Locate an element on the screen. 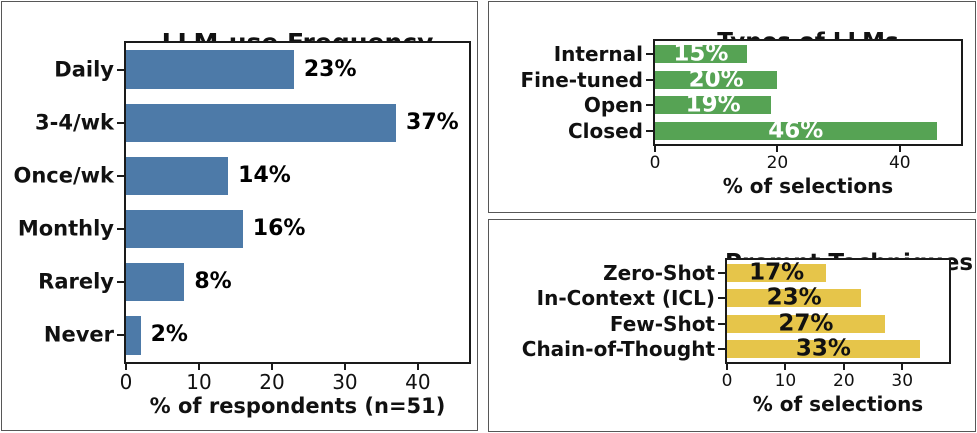 This screenshot has width=977, height=433. value-label: 2% is located at coordinates (169, 335).